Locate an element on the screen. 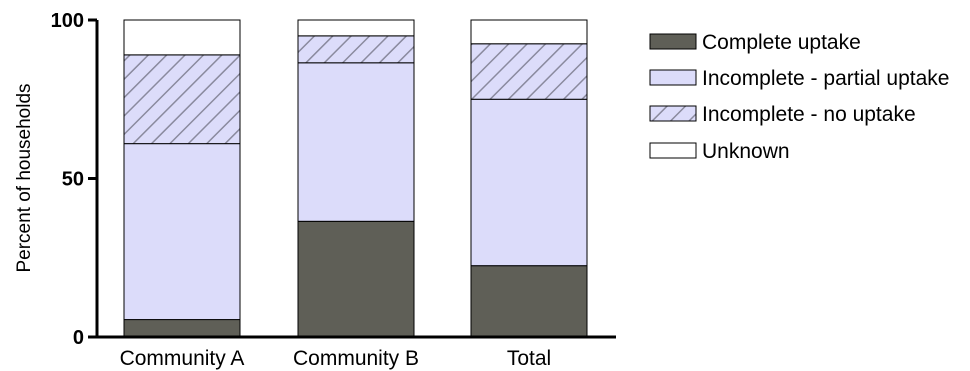 The width and height of the screenshot is (970, 371). legend-label: Incomplete - no uptake is located at coordinates (809, 114).